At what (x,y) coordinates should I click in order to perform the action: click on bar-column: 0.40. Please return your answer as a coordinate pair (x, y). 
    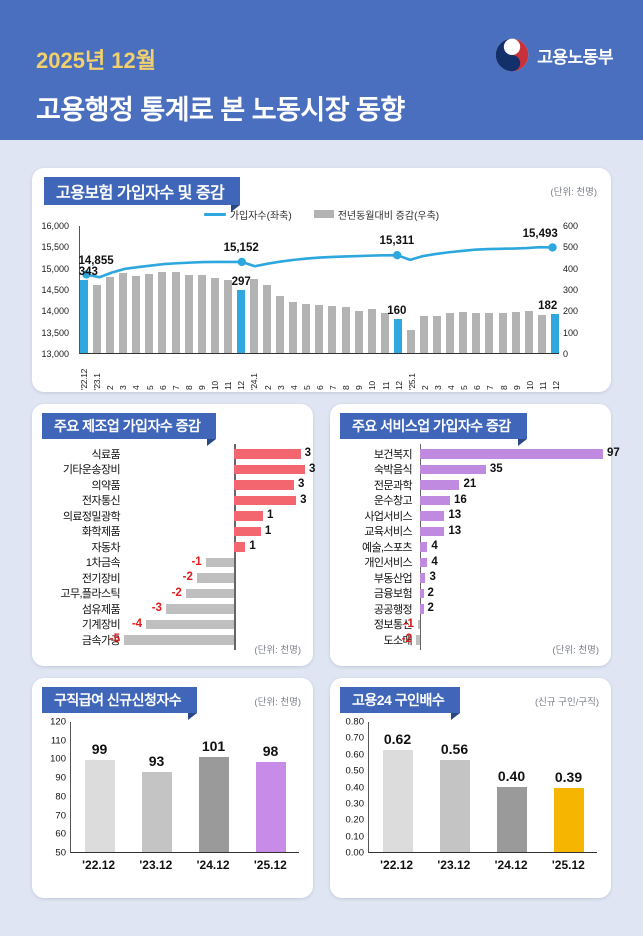
    Looking at the image, I should click on (512, 787).